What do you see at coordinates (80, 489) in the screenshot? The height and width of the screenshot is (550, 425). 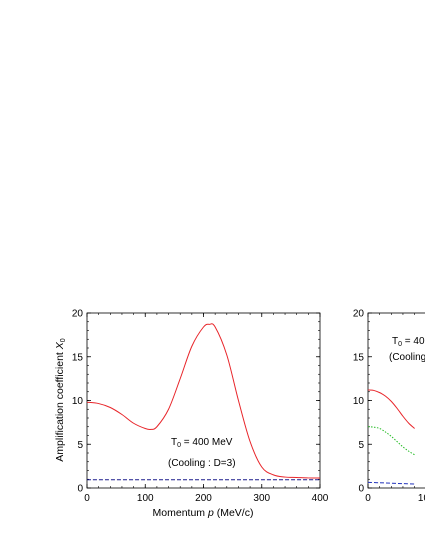 I see `left-y-tick-label: 0` at bounding box center [80, 489].